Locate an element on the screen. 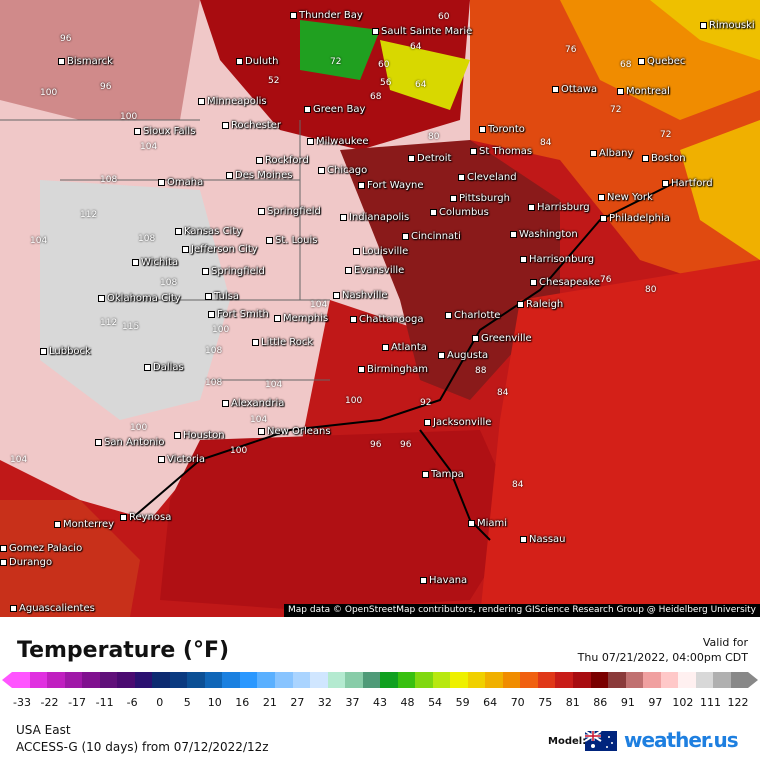  colorbar-tick: 64 is located at coordinates (490, 702).